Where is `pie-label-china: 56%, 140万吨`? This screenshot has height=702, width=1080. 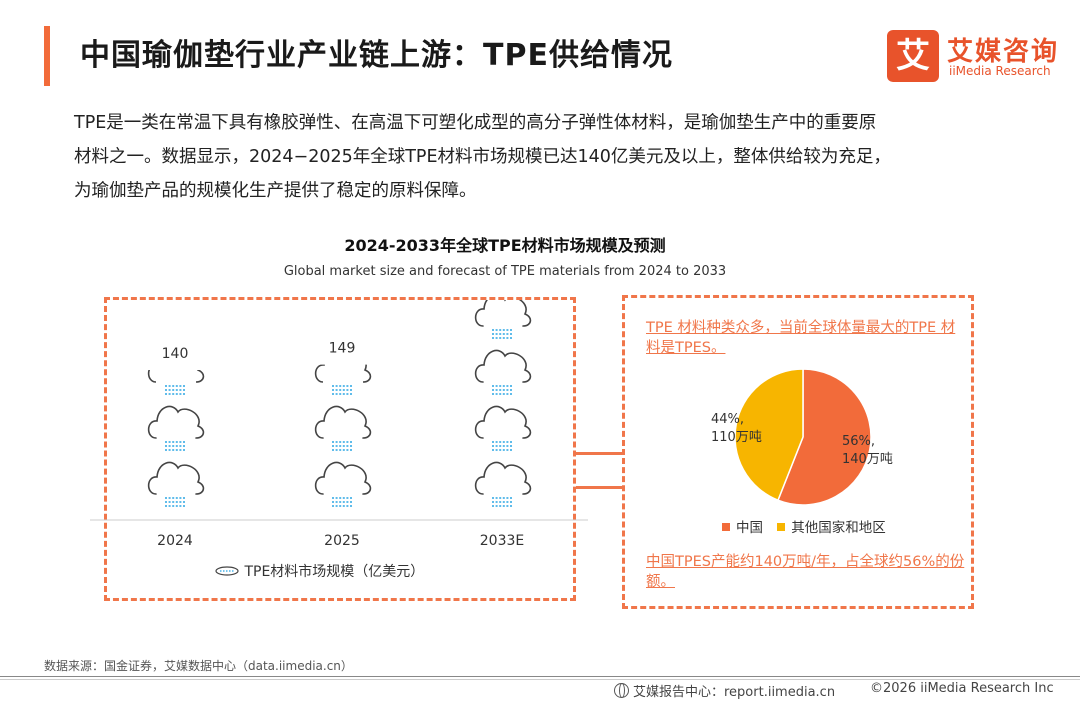 pie-label-china: 56%, 140万吨 is located at coordinates (867, 451).